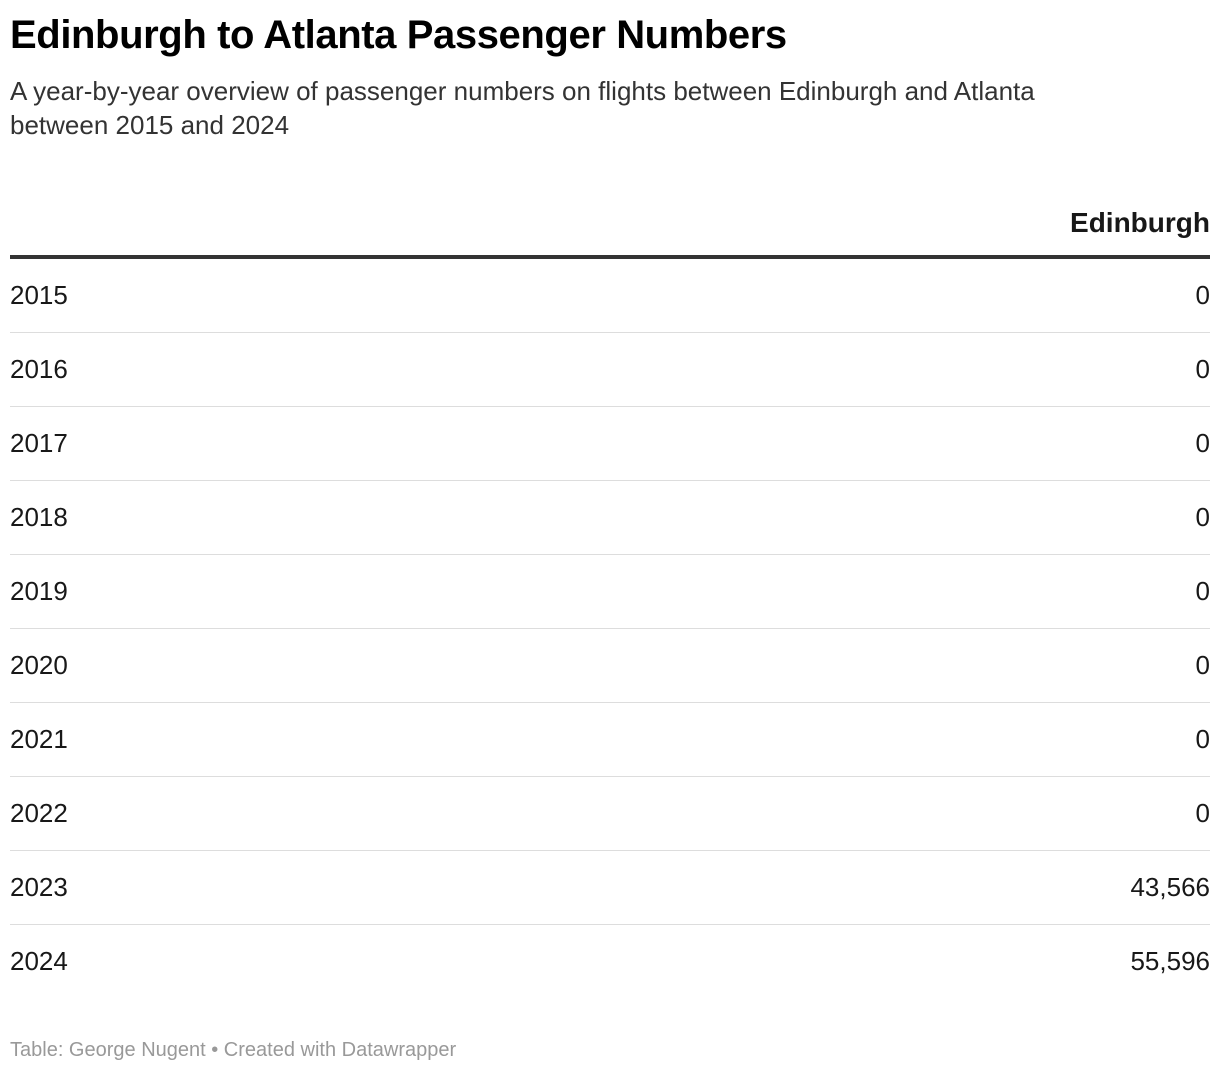 Image resolution: width=1220 pixels, height=1074 pixels. Describe the element at coordinates (185, 443) in the screenshot. I see `row-year-cell: 2017` at that location.